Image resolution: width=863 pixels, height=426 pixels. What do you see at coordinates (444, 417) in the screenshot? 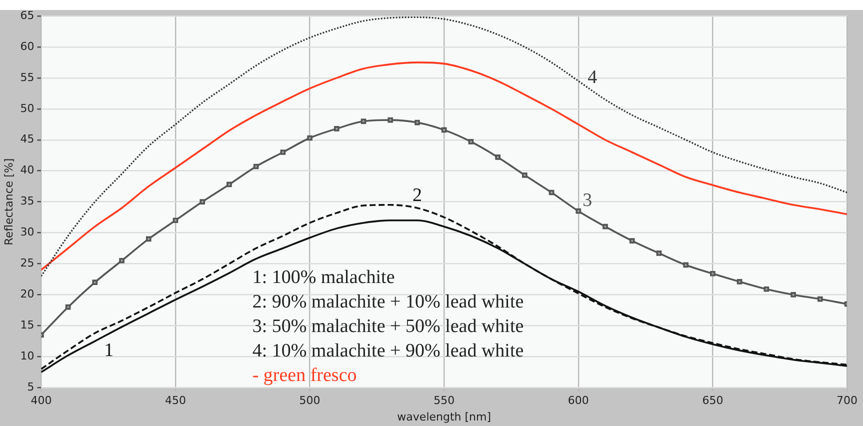
I see `x-axis-title: wavelength [nm]` at bounding box center [444, 417].